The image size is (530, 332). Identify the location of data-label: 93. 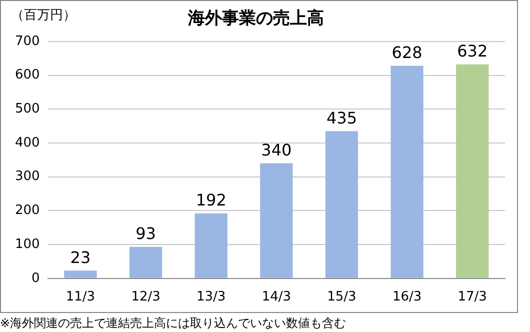
(146, 234).